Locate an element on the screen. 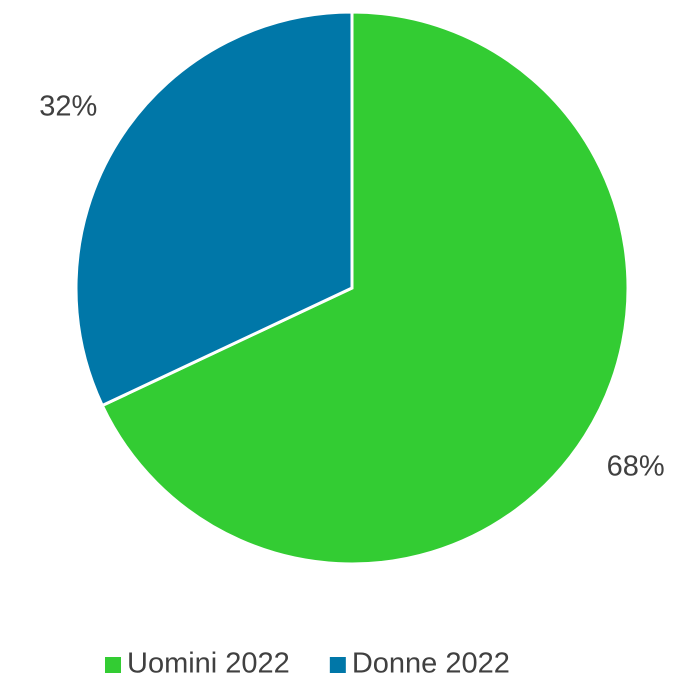 The width and height of the screenshot is (684, 683). legend-label: Uomini 2022 is located at coordinates (208, 664).